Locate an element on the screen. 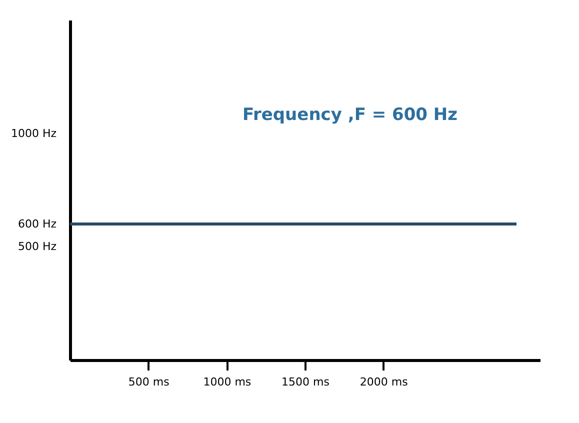 This screenshot has width=579, height=423. annotation: Frequency ,F = 600 Hz is located at coordinates (350, 115).